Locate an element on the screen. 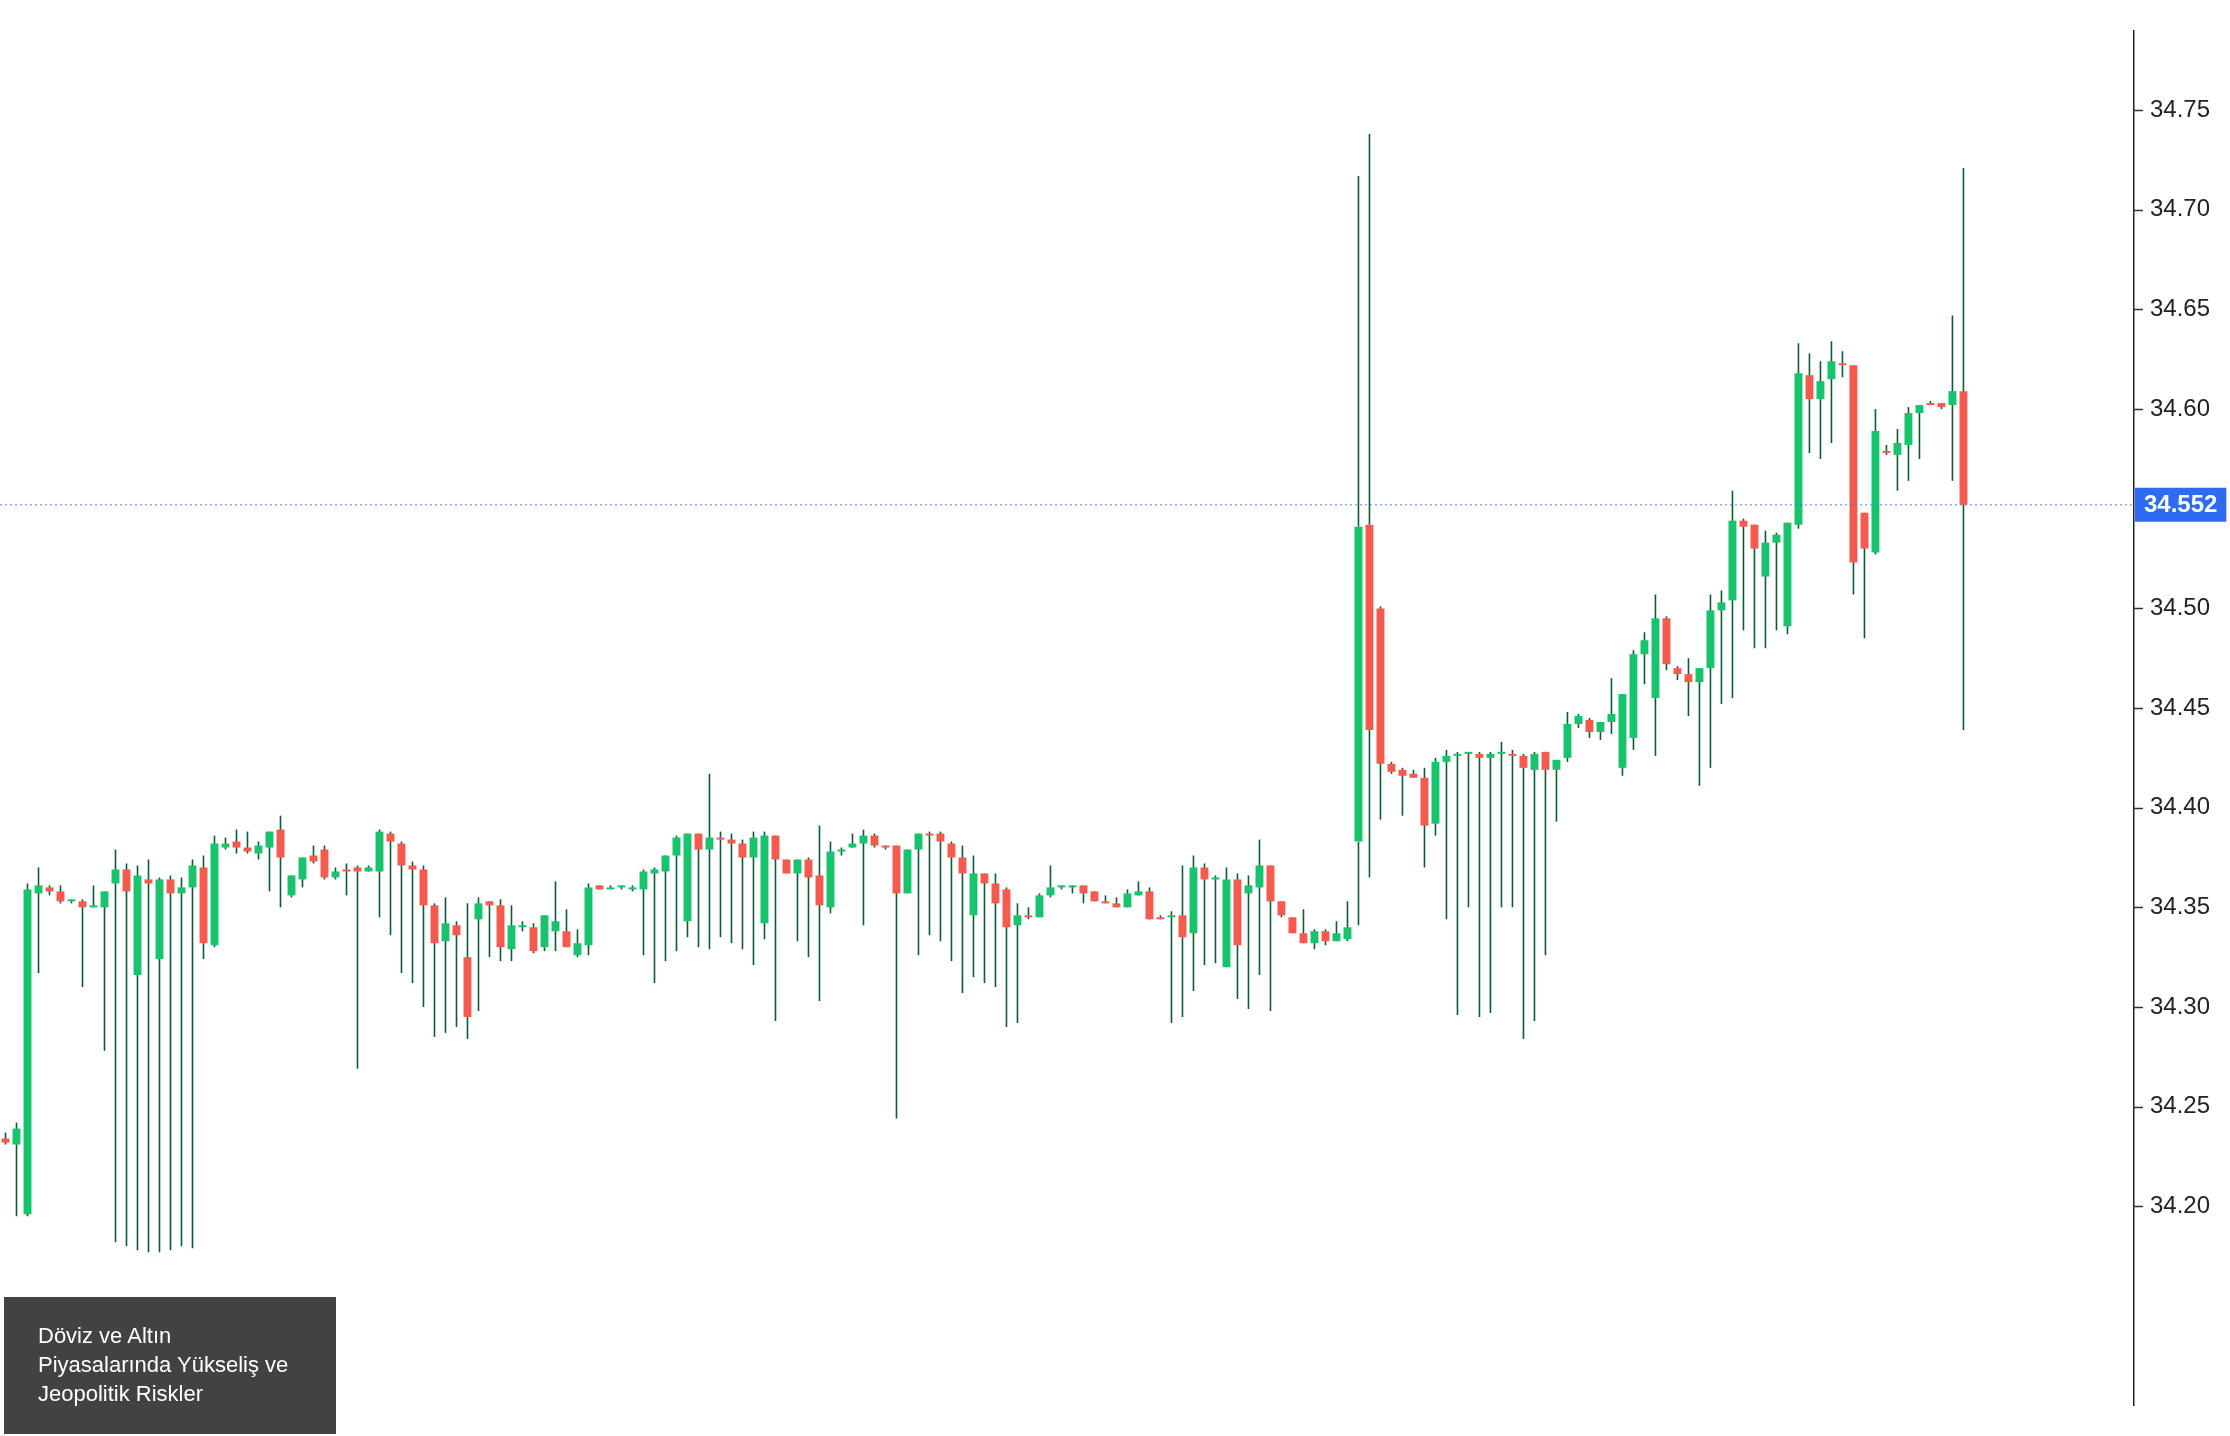  y-tick-label: 34.70 is located at coordinates (2179, 208).